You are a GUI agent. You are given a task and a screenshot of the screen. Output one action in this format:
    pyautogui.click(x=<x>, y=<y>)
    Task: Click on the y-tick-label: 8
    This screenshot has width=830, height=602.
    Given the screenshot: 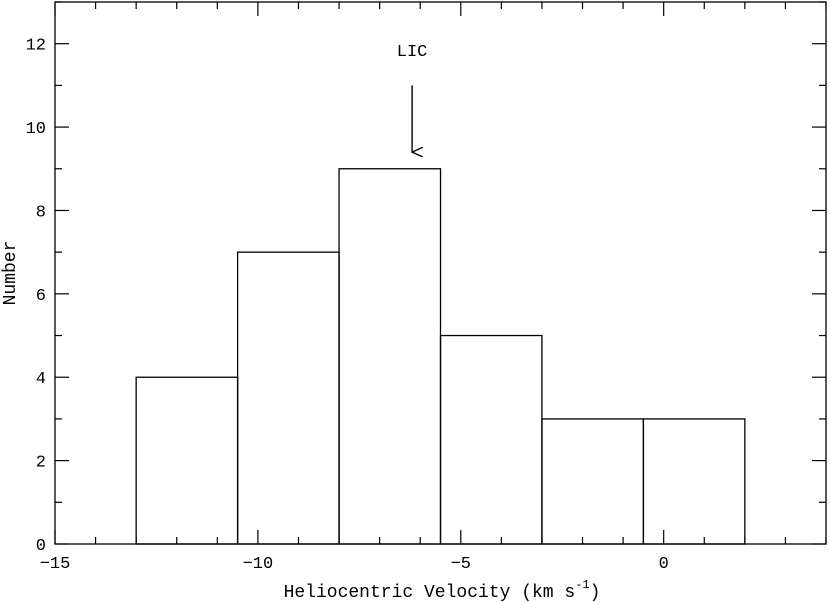 What is the action you would take?
    pyautogui.click(x=41, y=212)
    